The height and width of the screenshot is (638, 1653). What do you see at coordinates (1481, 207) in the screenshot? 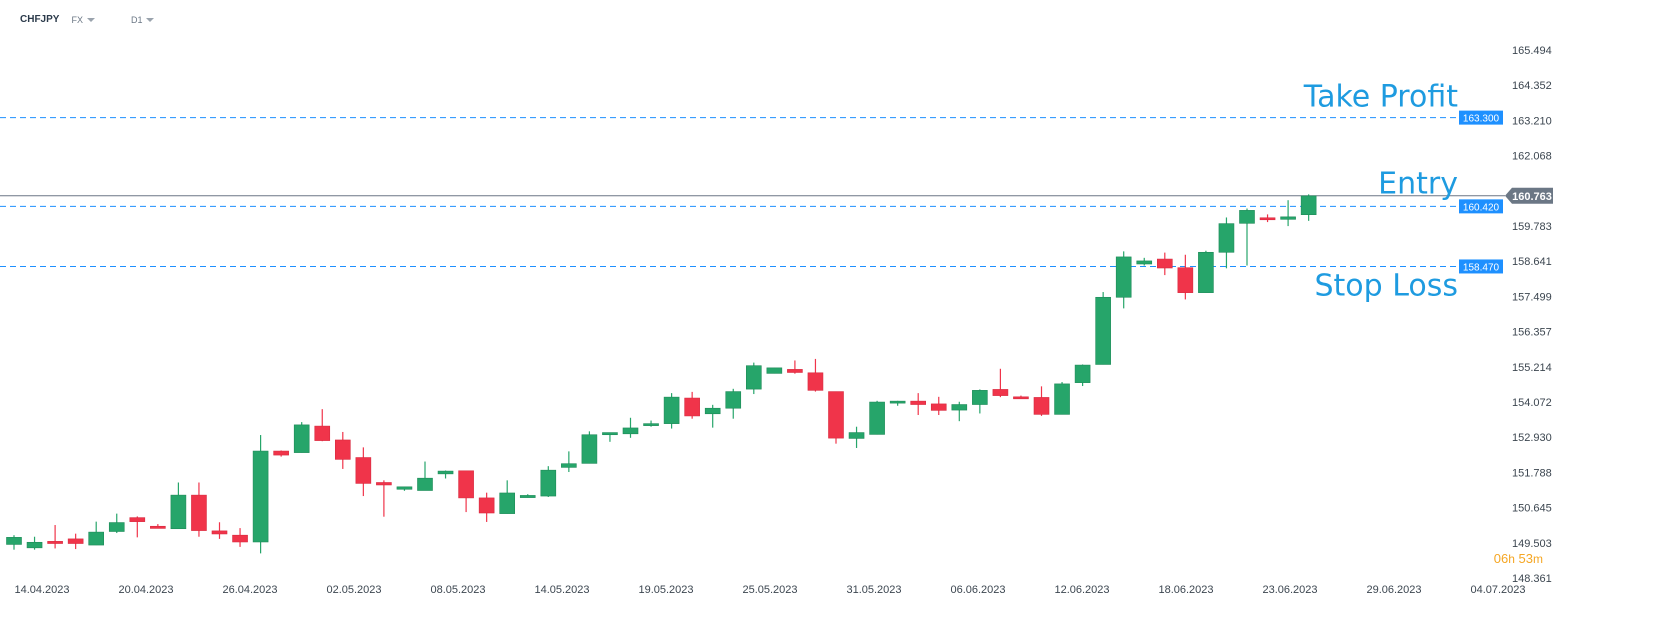
I see `level-value-text: 160.420` at bounding box center [1481, 207].